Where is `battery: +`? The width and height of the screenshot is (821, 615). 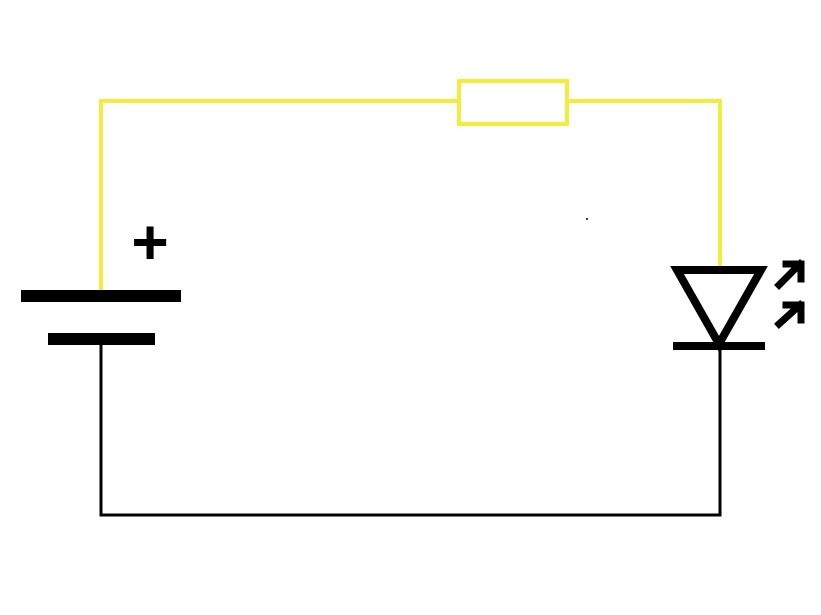 battery: + is located at coordinates (101, 275).